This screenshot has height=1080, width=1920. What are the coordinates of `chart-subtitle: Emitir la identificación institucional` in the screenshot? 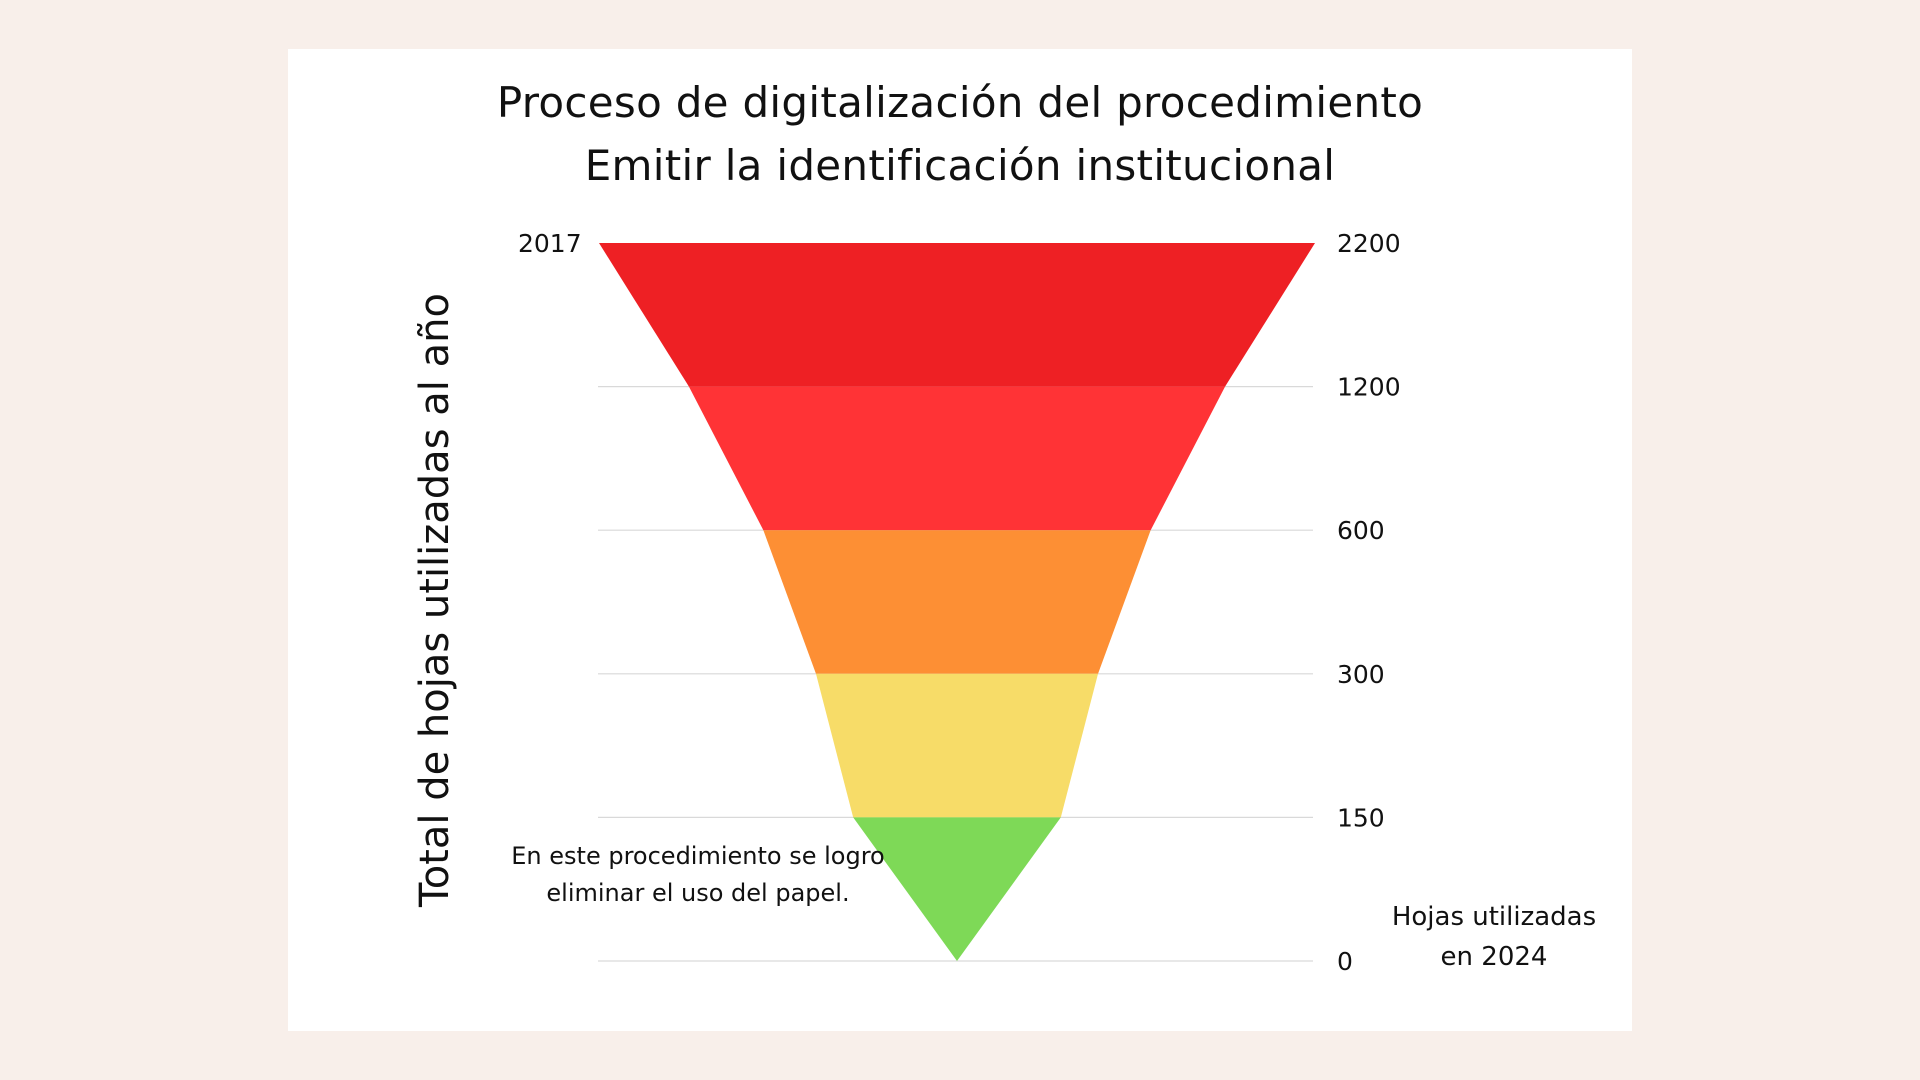 It's located at (960, 165).